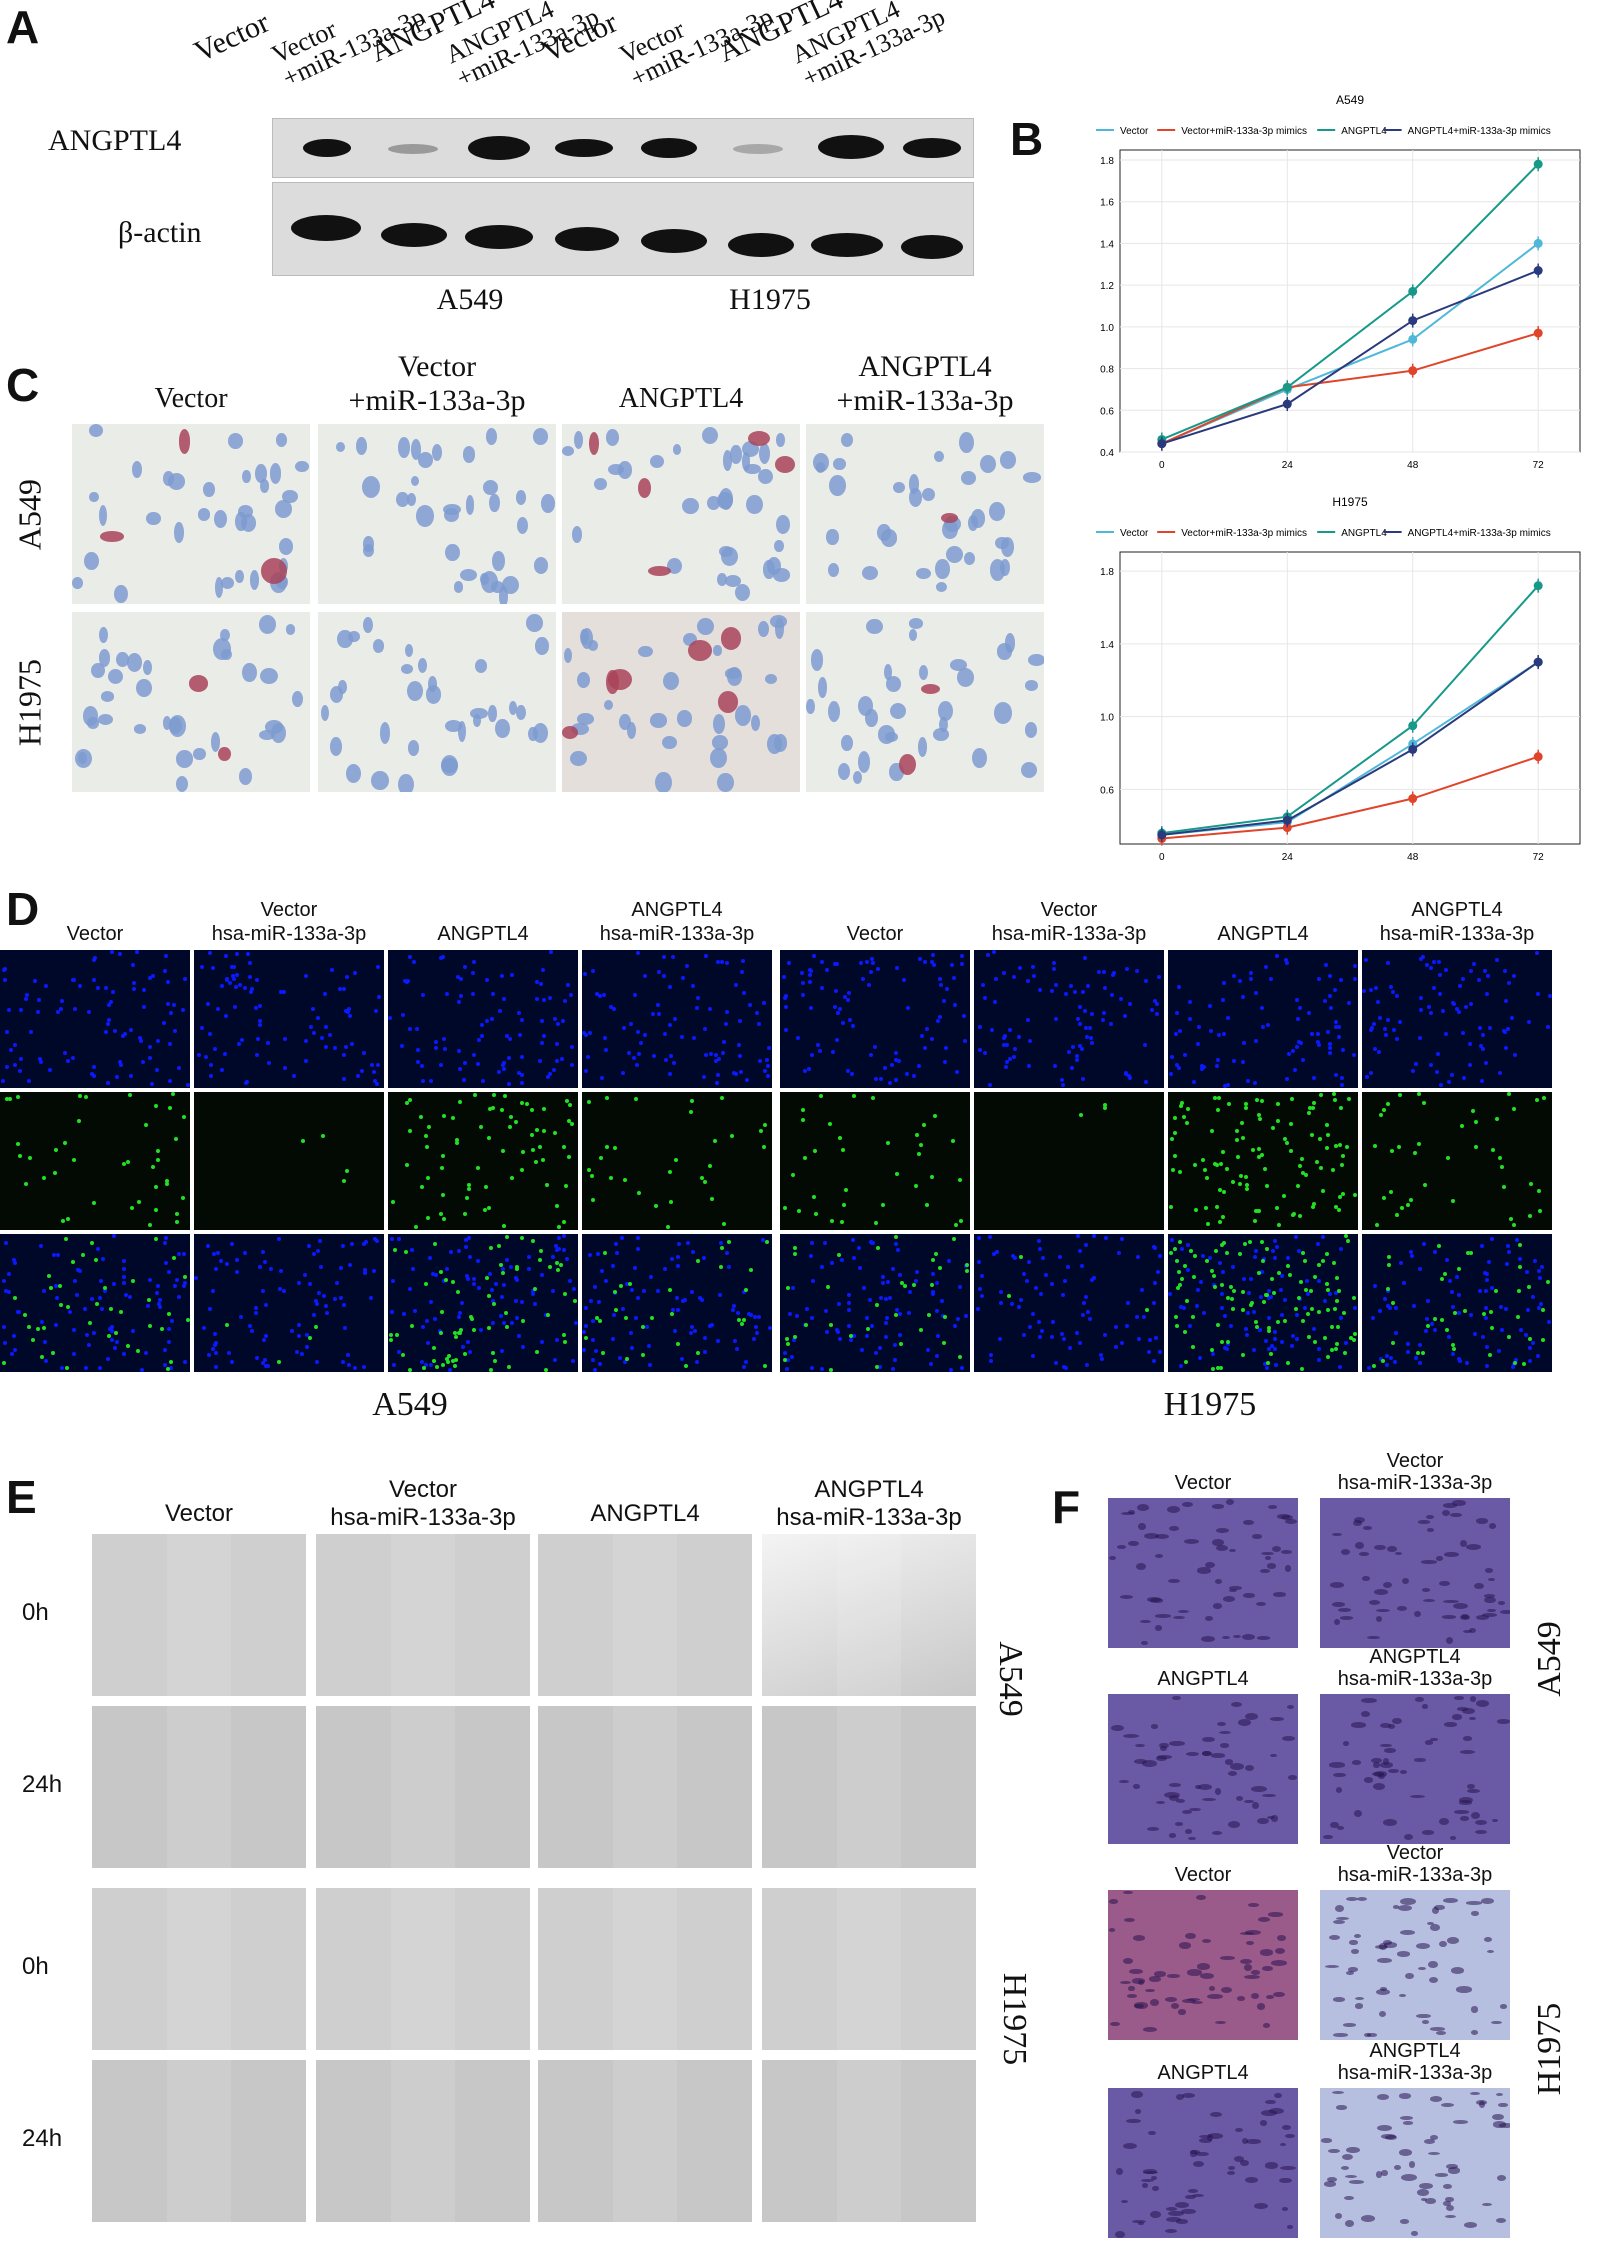  What do you see at coordinates (620, 679) in the screenshot?
I see `invaded-cell` at bounding box center [620, 679].